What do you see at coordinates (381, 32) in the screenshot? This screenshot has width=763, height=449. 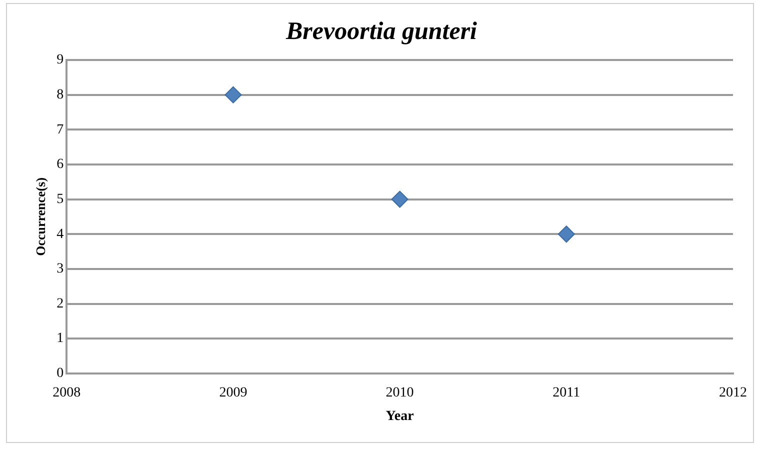 I see `chart-title: Brevoortia gunteri` at bounding box center [381, 32].